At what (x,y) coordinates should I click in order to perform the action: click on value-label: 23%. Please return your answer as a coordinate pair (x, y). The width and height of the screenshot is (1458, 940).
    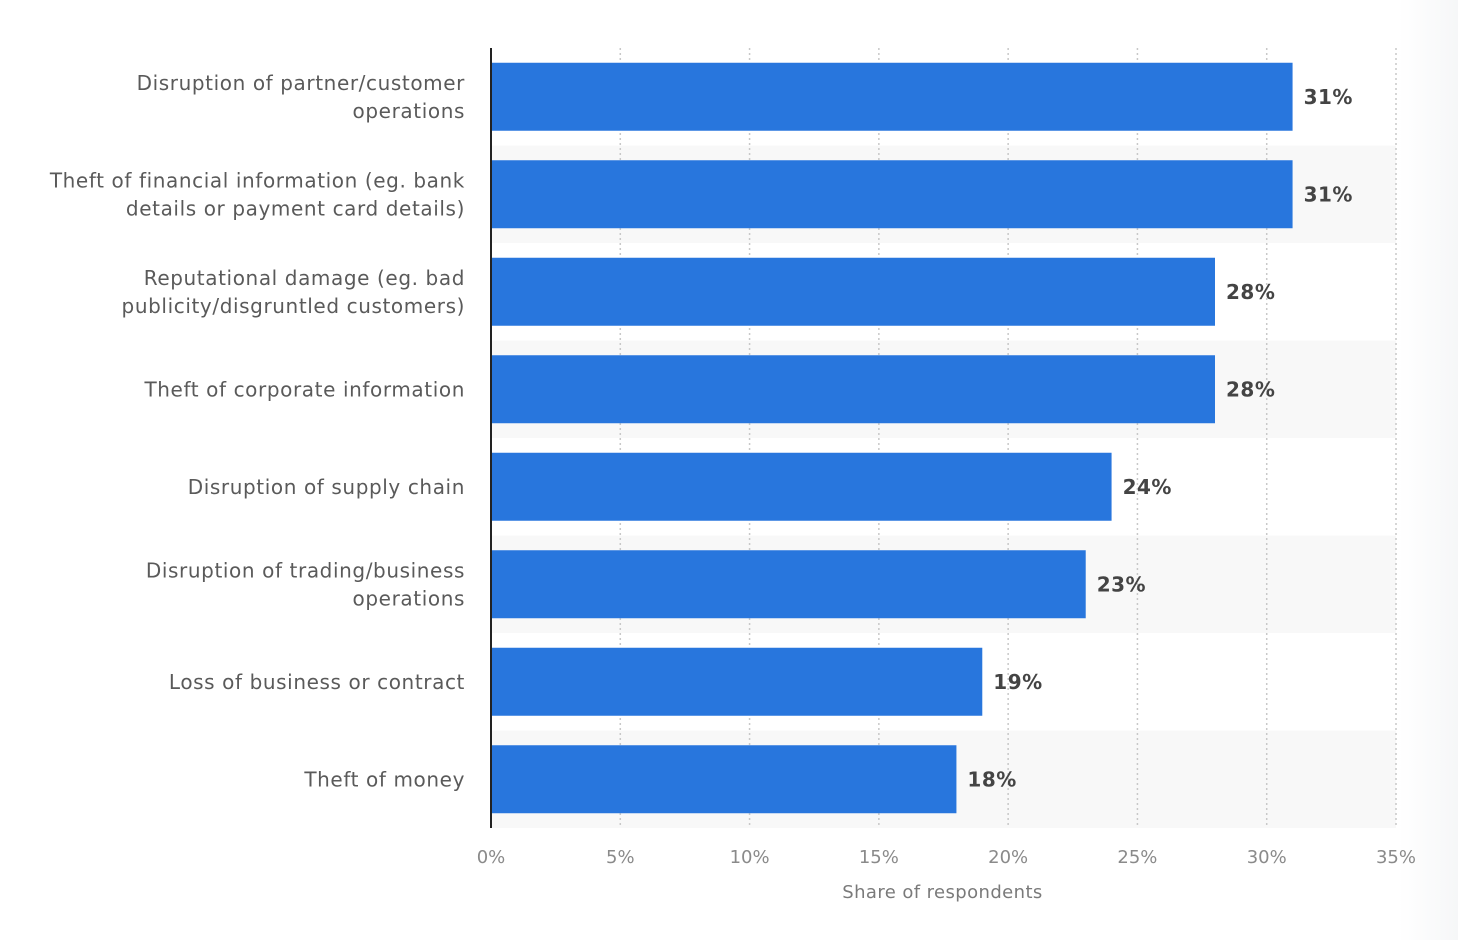
    Looking at the image, I should click on (1121, 584).